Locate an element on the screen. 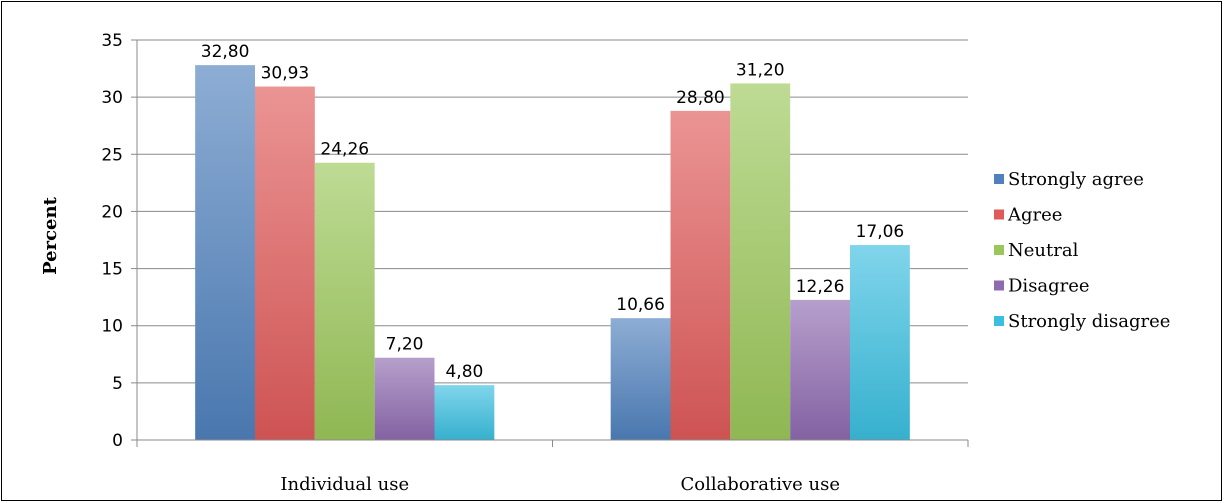  y-axis-ticks: 0 5 10 15 20 25 30 35 is located at coordinates (119, 241).